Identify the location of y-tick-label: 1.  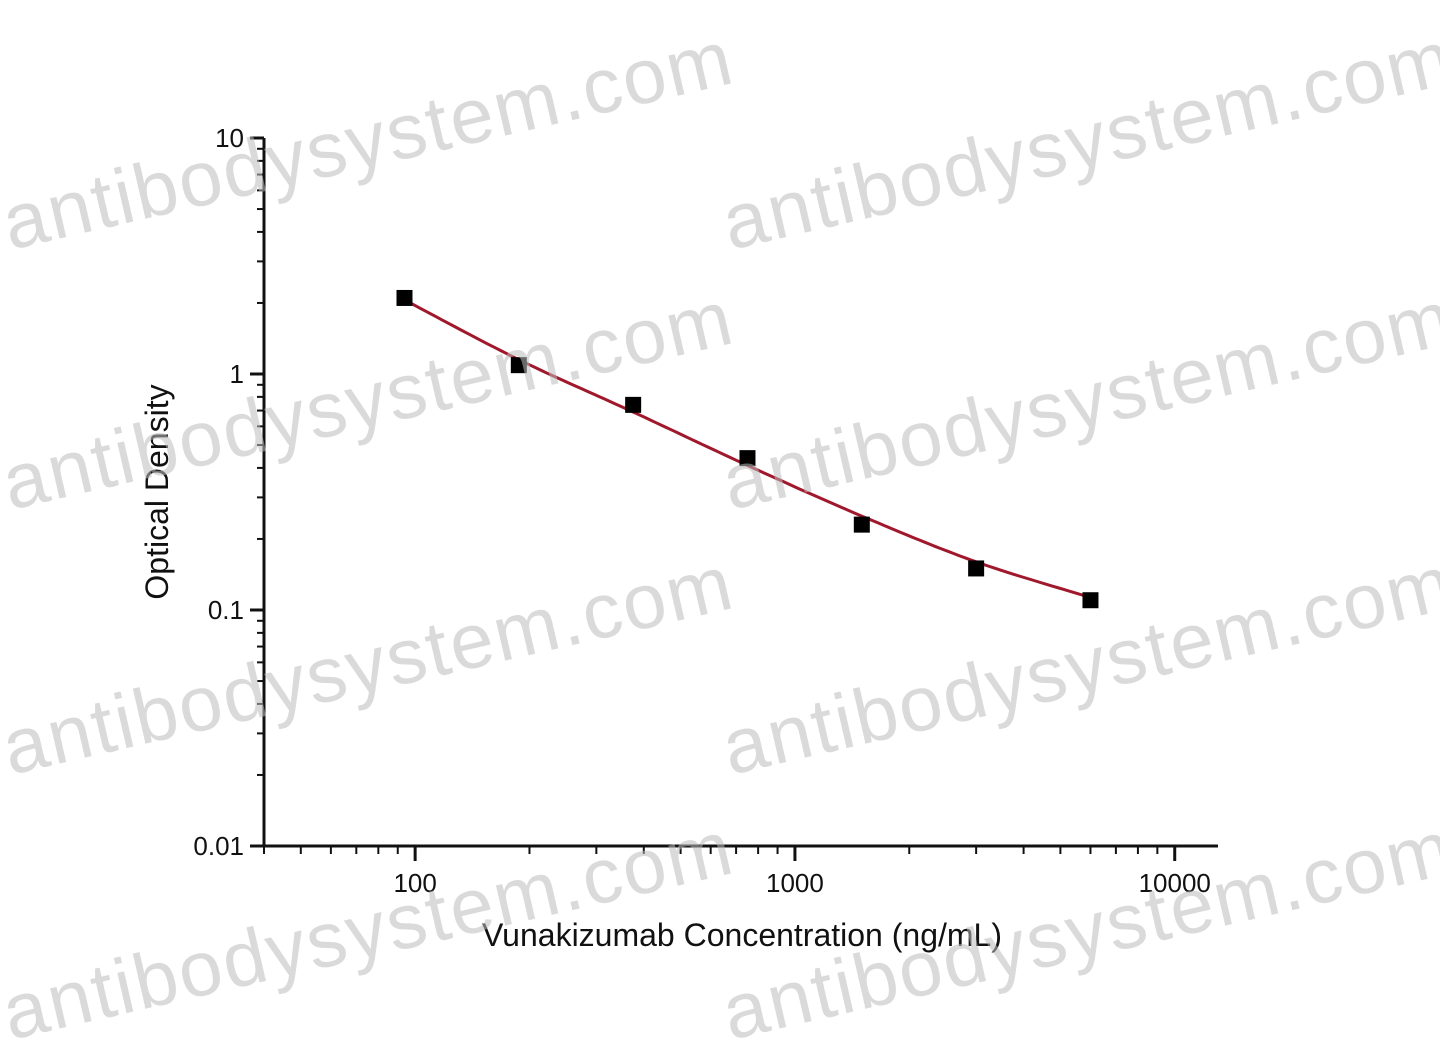
(237, 374).